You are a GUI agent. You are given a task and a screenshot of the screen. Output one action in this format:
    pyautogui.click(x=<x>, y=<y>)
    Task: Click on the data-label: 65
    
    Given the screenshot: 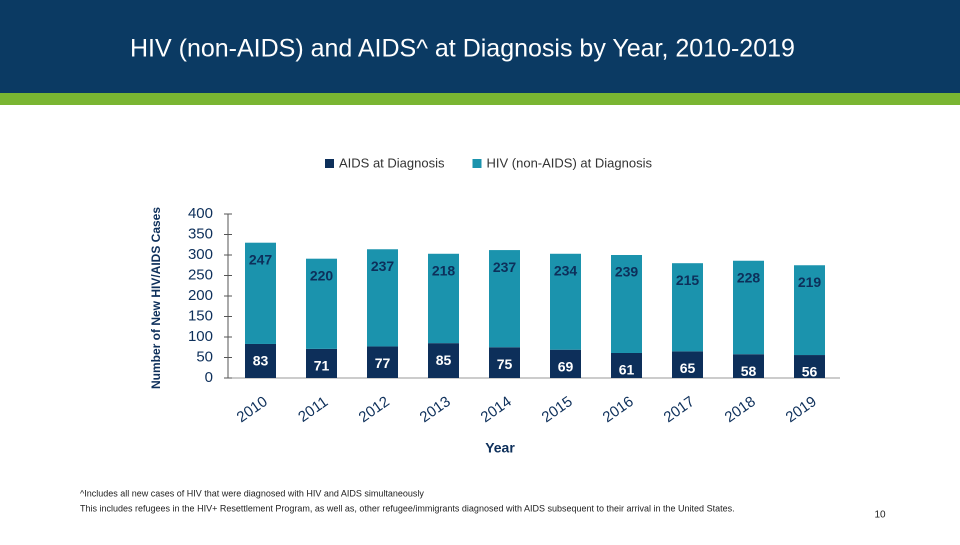 What is the action you would take?
    pyautogui.click(x=688, y=368)
    